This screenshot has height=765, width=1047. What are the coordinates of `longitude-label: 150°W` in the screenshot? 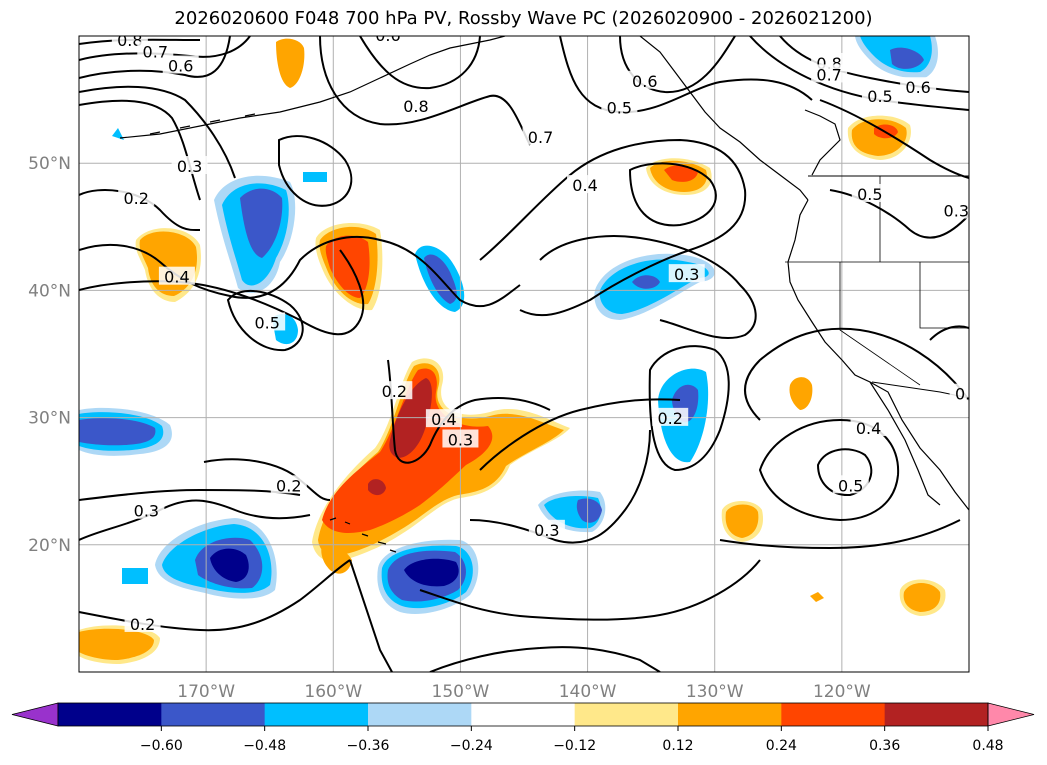 It's located at (461, 692).